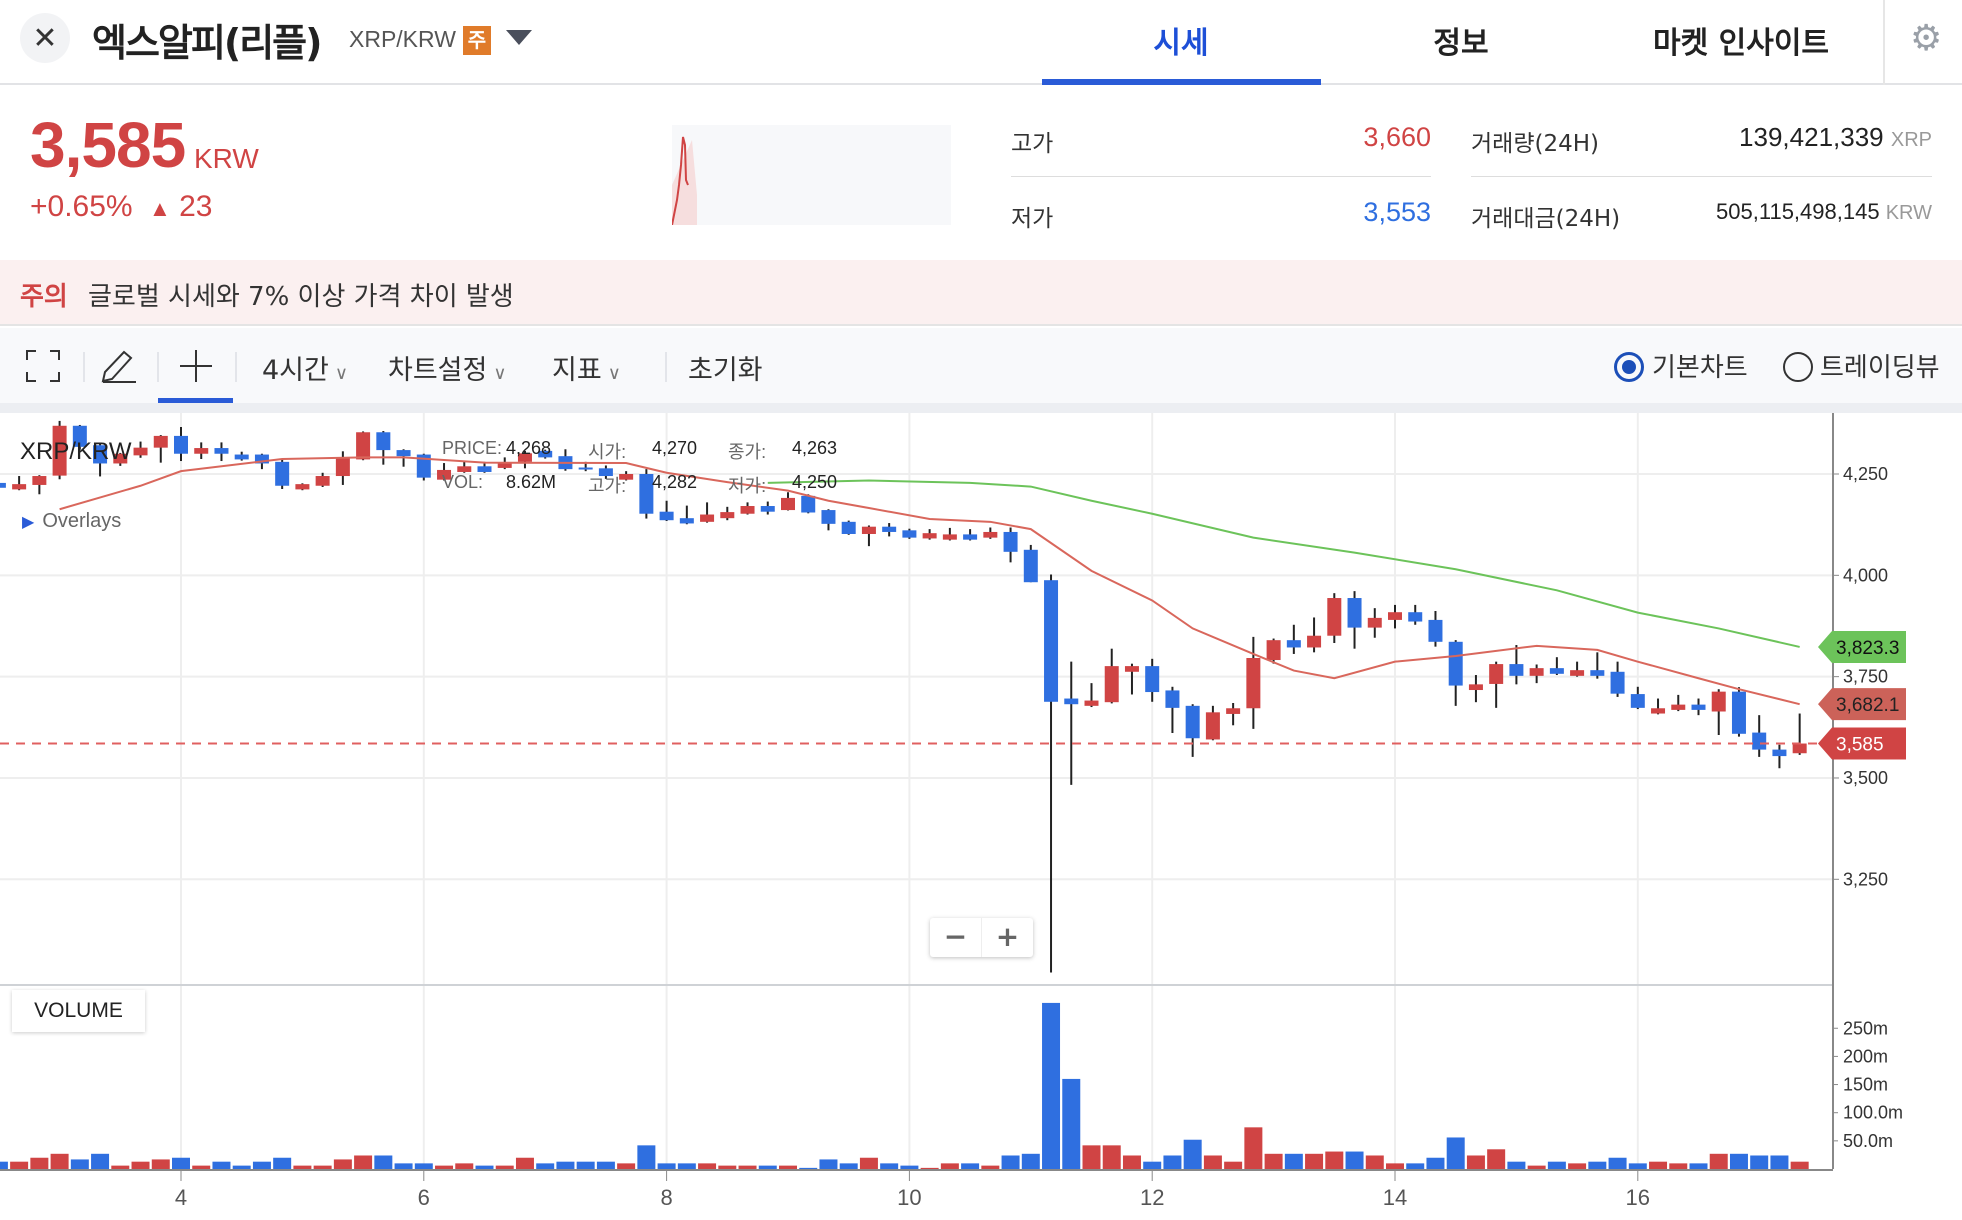  What do you see at coordinates (196, 366) in the screenshot?
I see `crosshair-icon` at bounding box center [196, 366].